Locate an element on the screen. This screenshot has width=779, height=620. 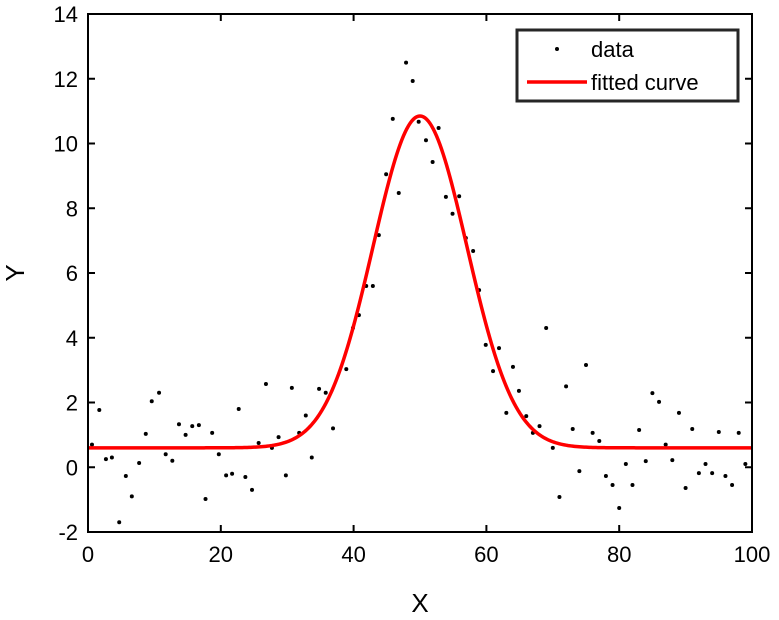
y-tick-label: 0 is located at coordinates (72, 467).